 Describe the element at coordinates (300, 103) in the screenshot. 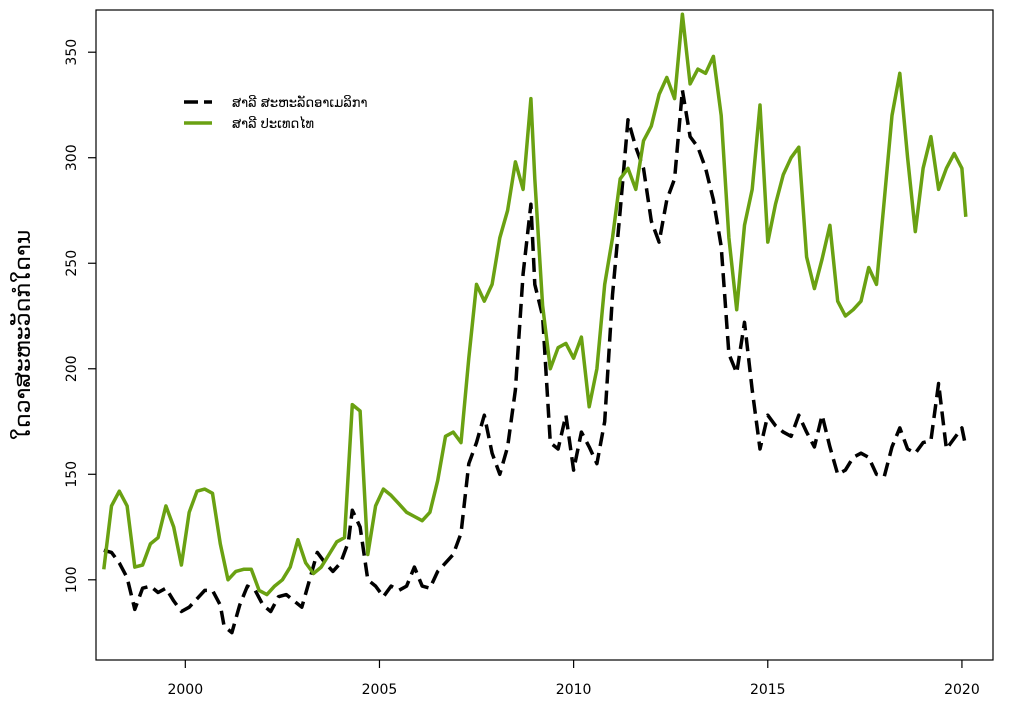

I see `legend-label-usa: ສາລີ ສະຫະລັດອາເມລິກາ` at that location.